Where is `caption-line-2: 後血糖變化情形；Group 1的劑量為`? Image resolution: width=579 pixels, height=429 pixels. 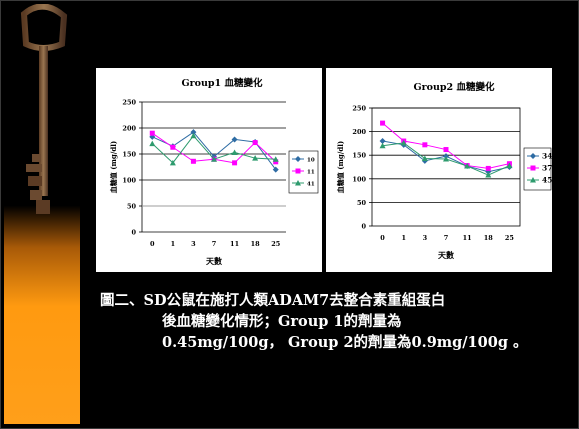 caption-line-2: 後血糖變化情形；Group 1的劑量為 is located at coordinates (335, 321).